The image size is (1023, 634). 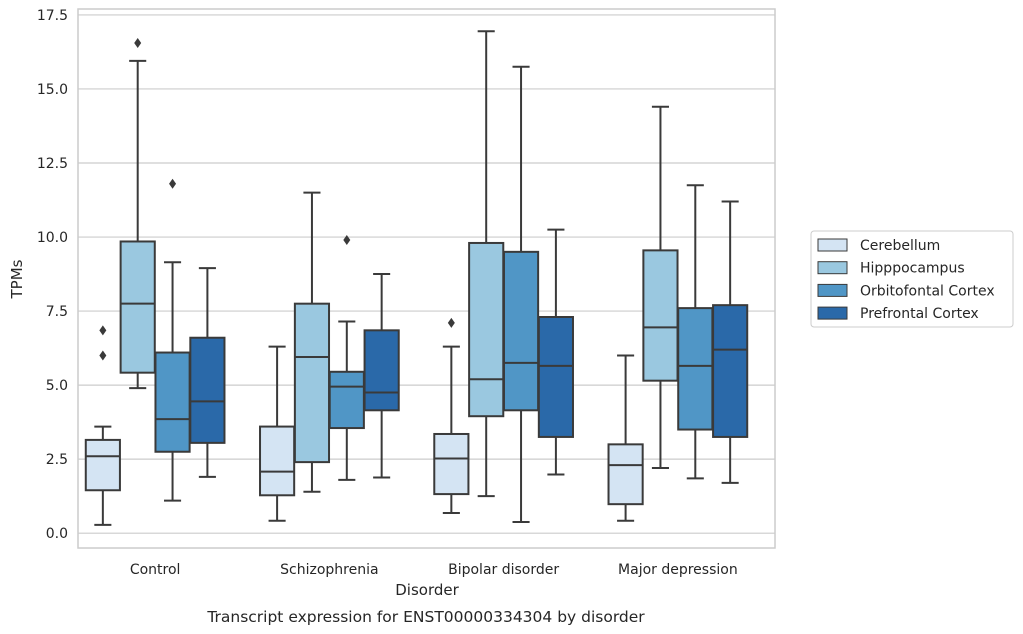 What do you see at coordinates (57, 534) in the screenshot?
I see `y-tick-label: 0.0` at bounding box center [57, 534].